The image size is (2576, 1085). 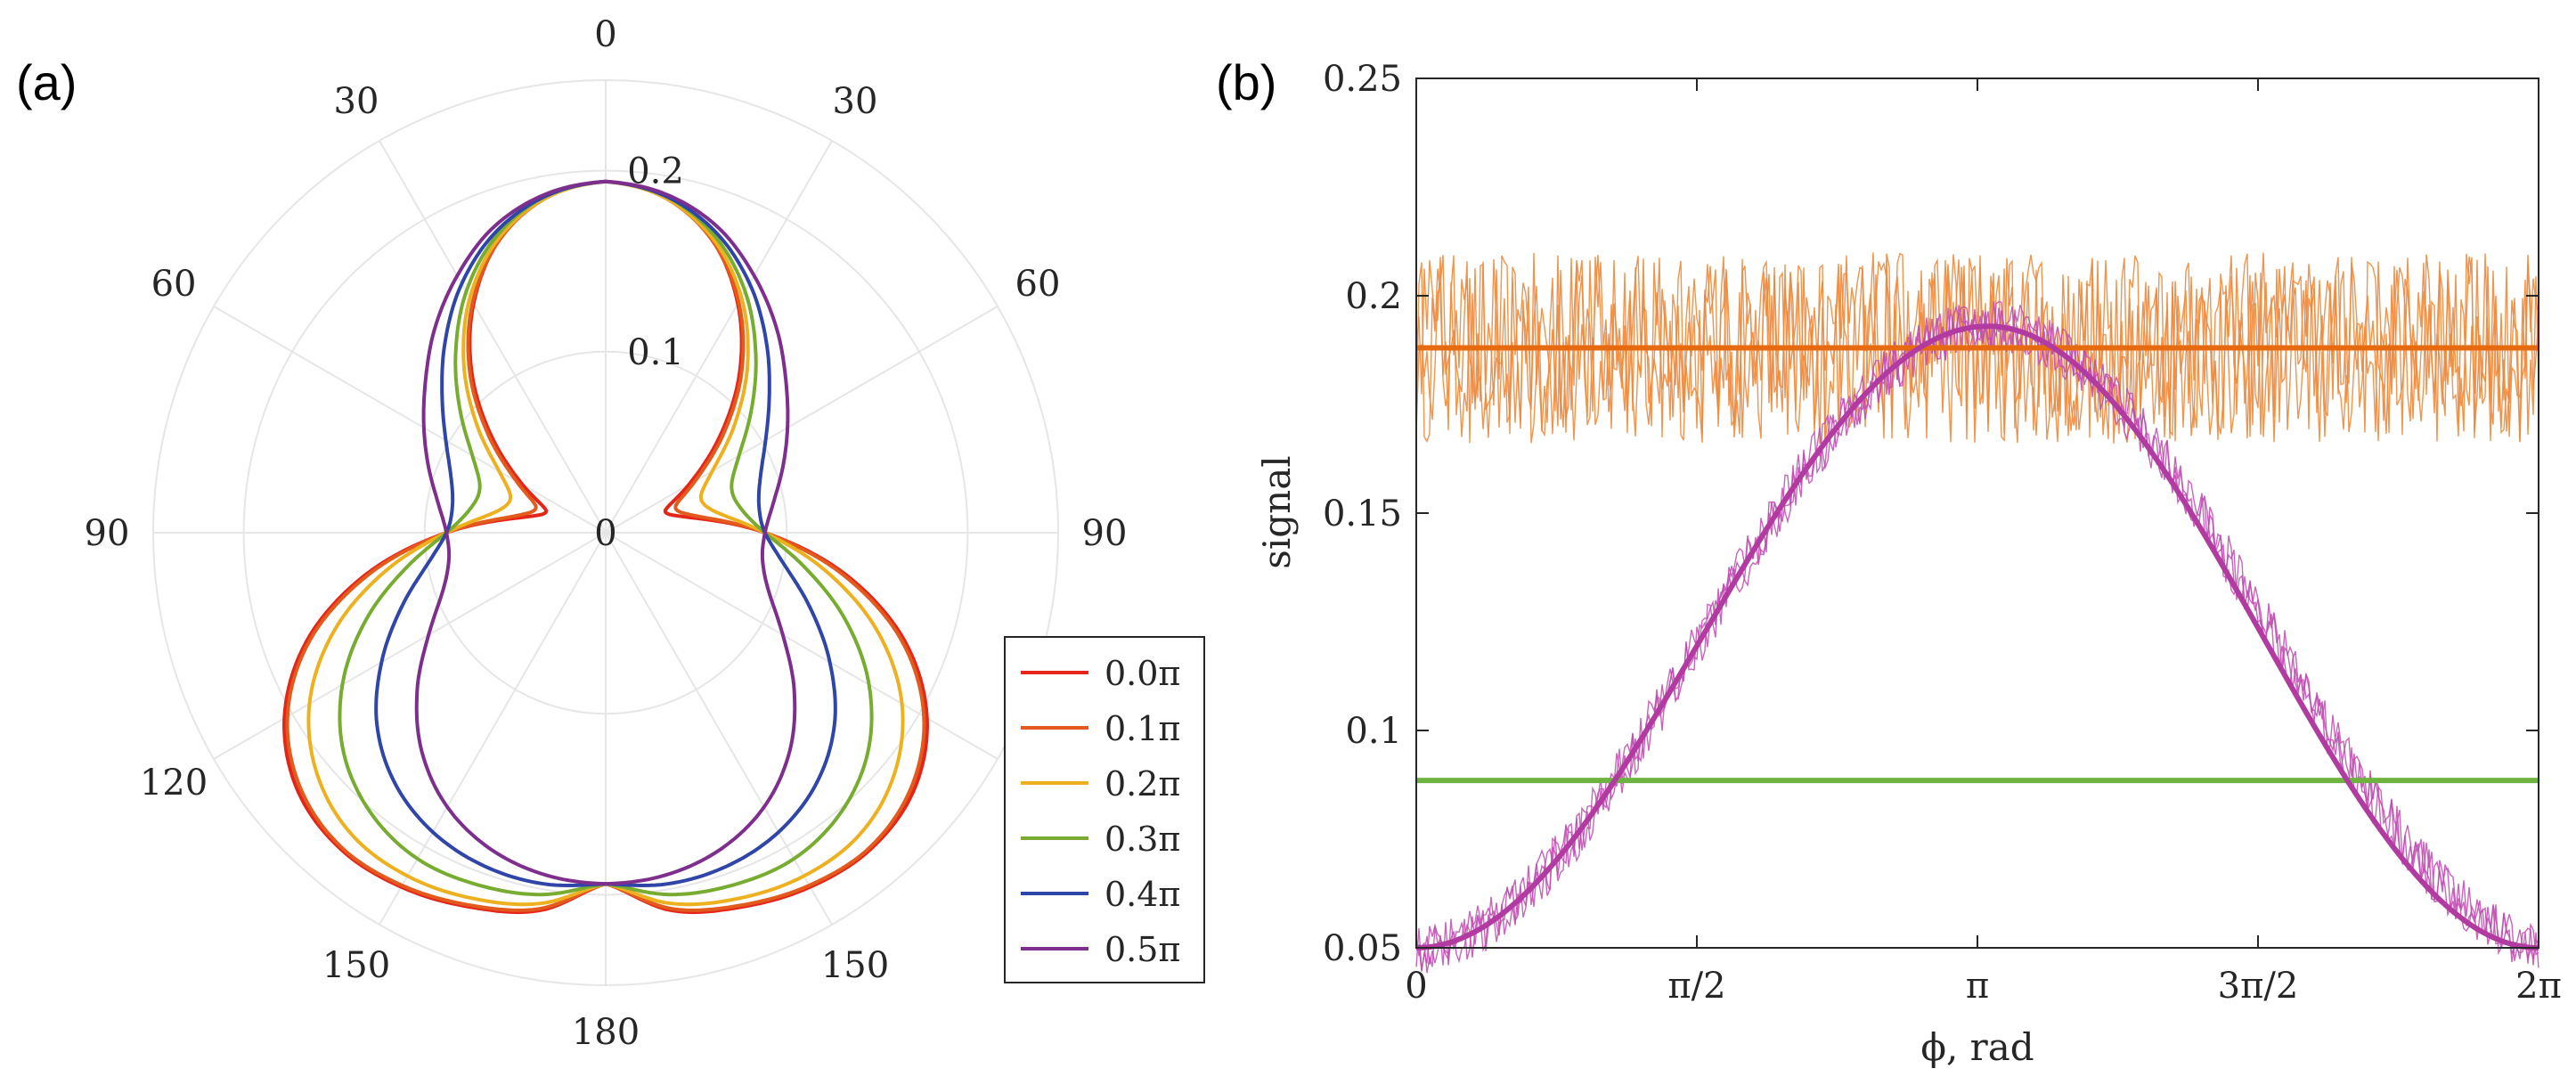 I want to click on r-tick-label: 0, so click(x=605, y=533).